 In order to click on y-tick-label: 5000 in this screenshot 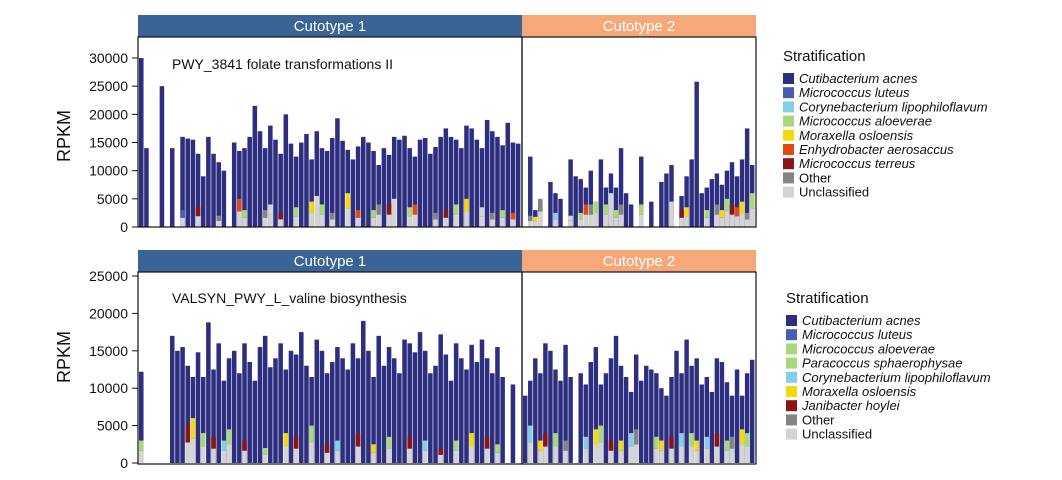, I will do `click(112, 426)`.